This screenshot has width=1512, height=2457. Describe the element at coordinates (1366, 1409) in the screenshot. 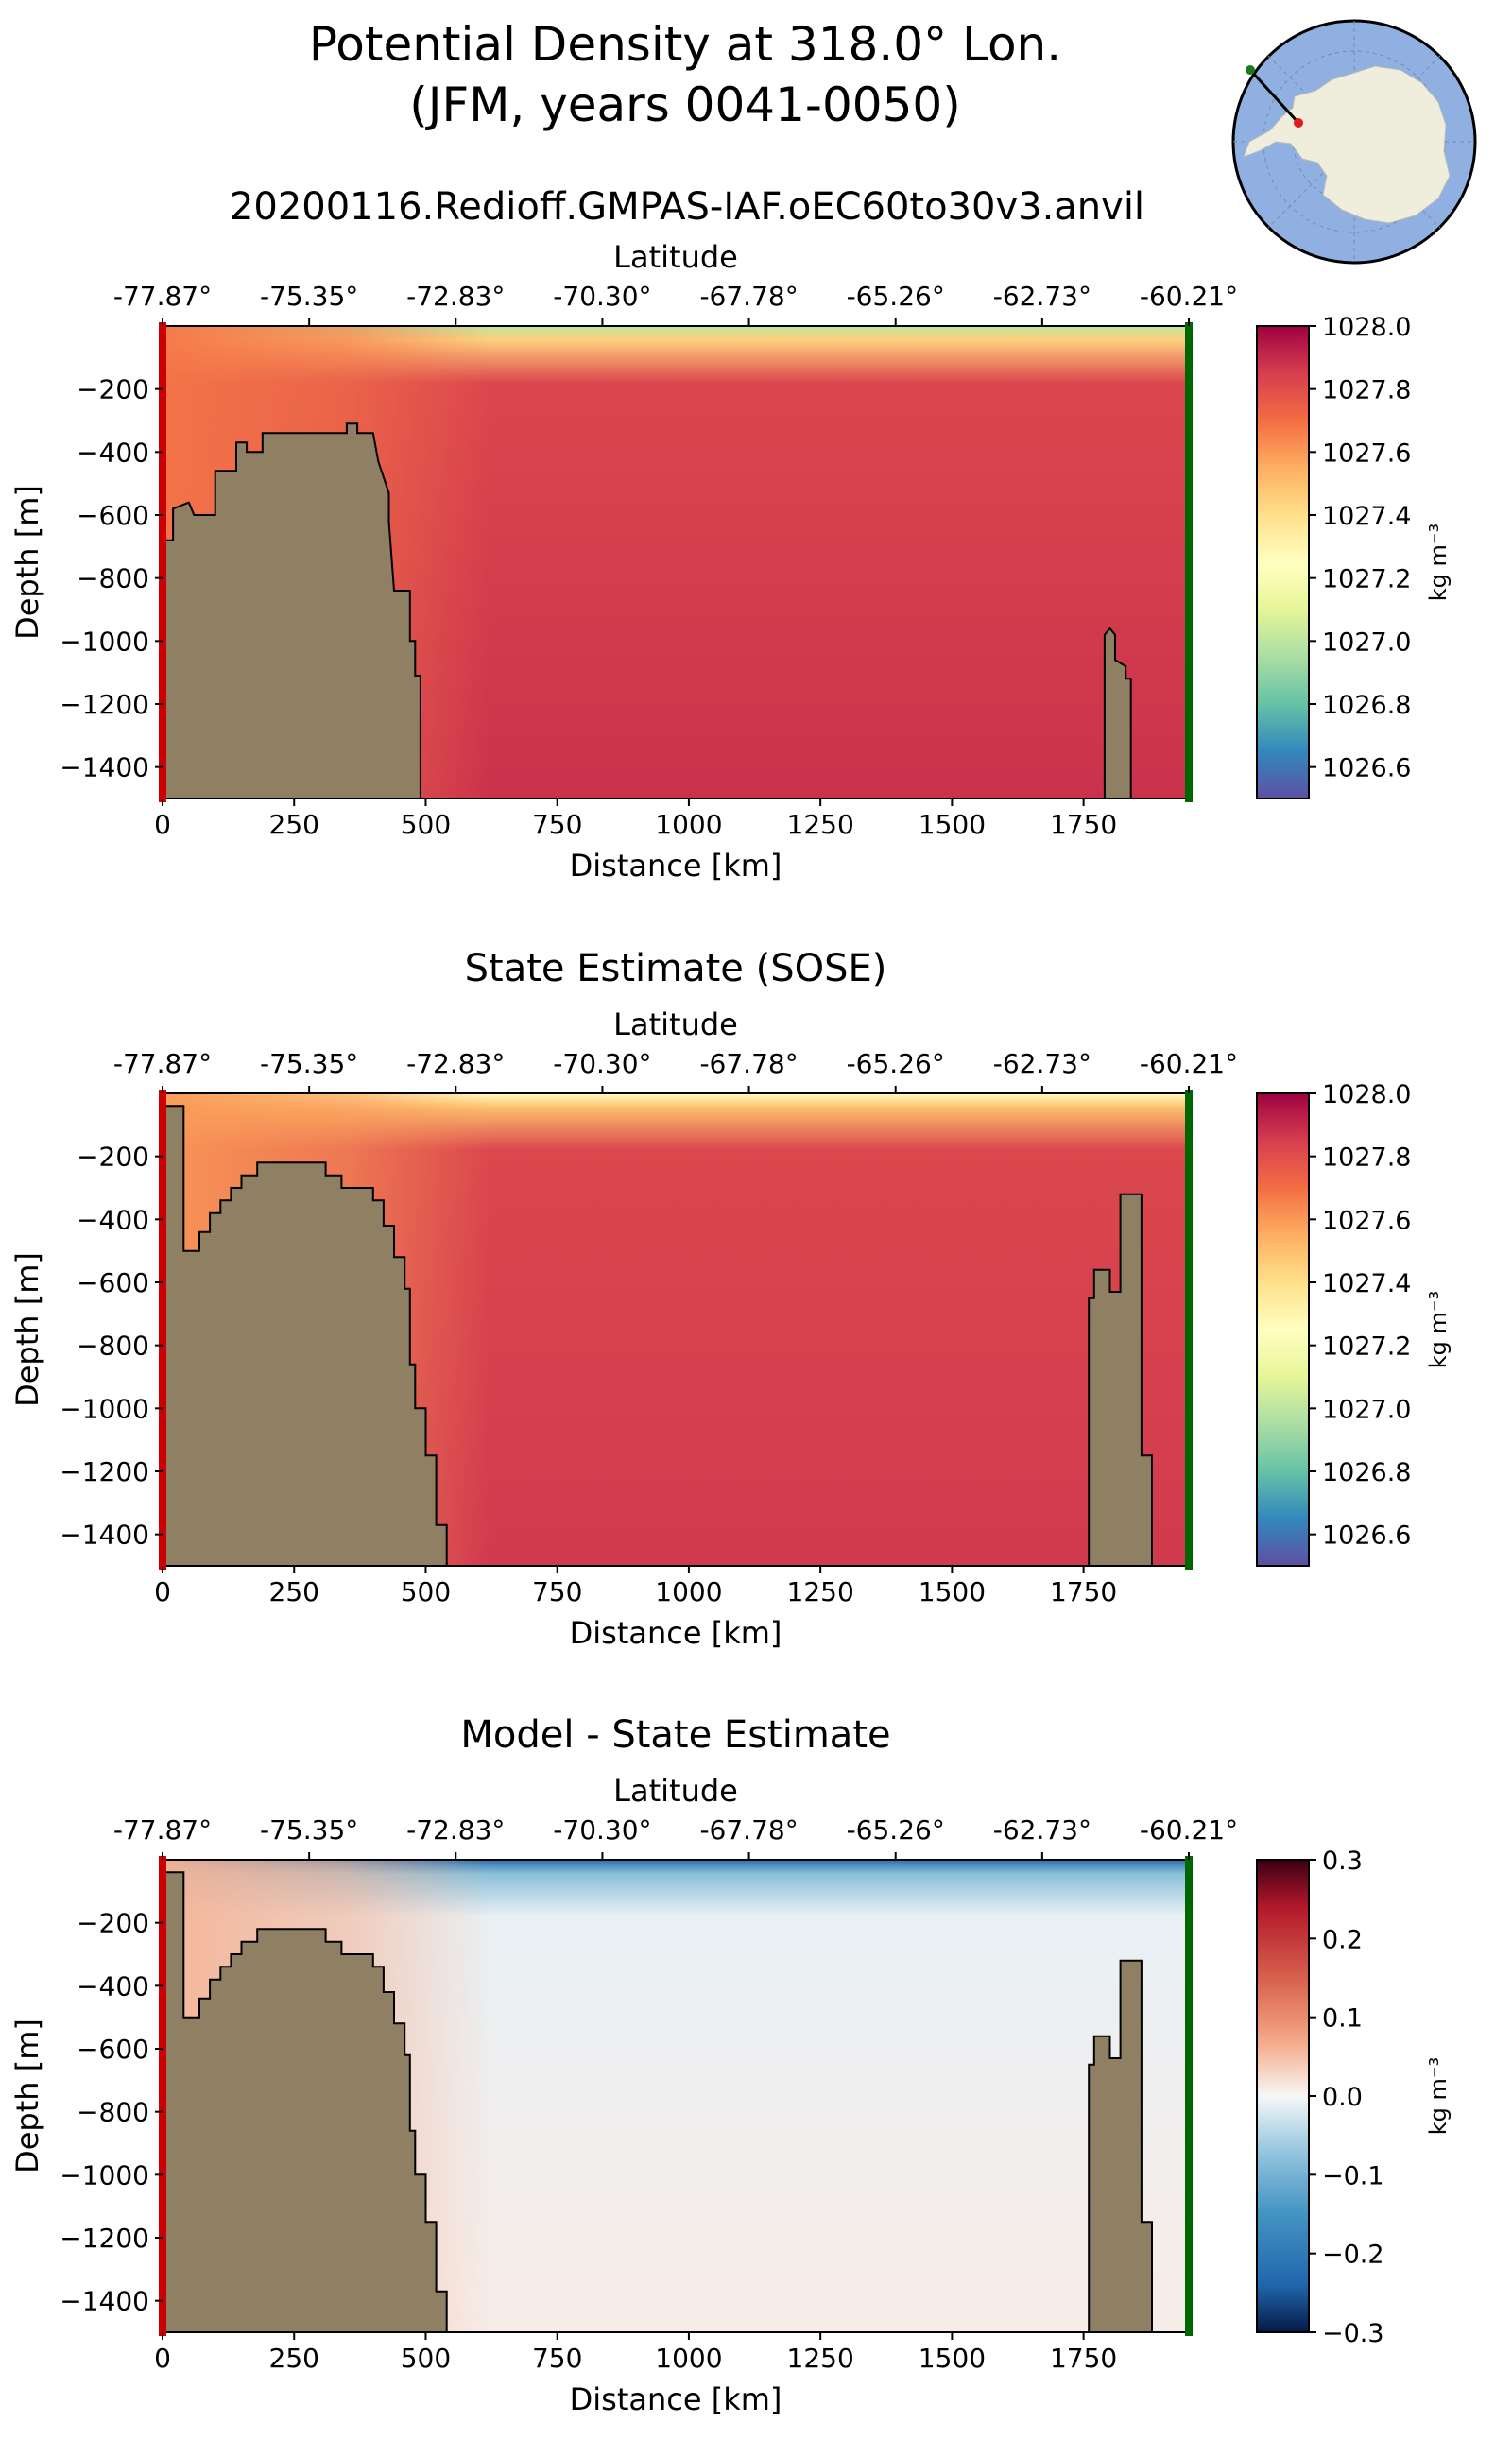

I see `colorbar-tick-label: 1027.0` at that location.